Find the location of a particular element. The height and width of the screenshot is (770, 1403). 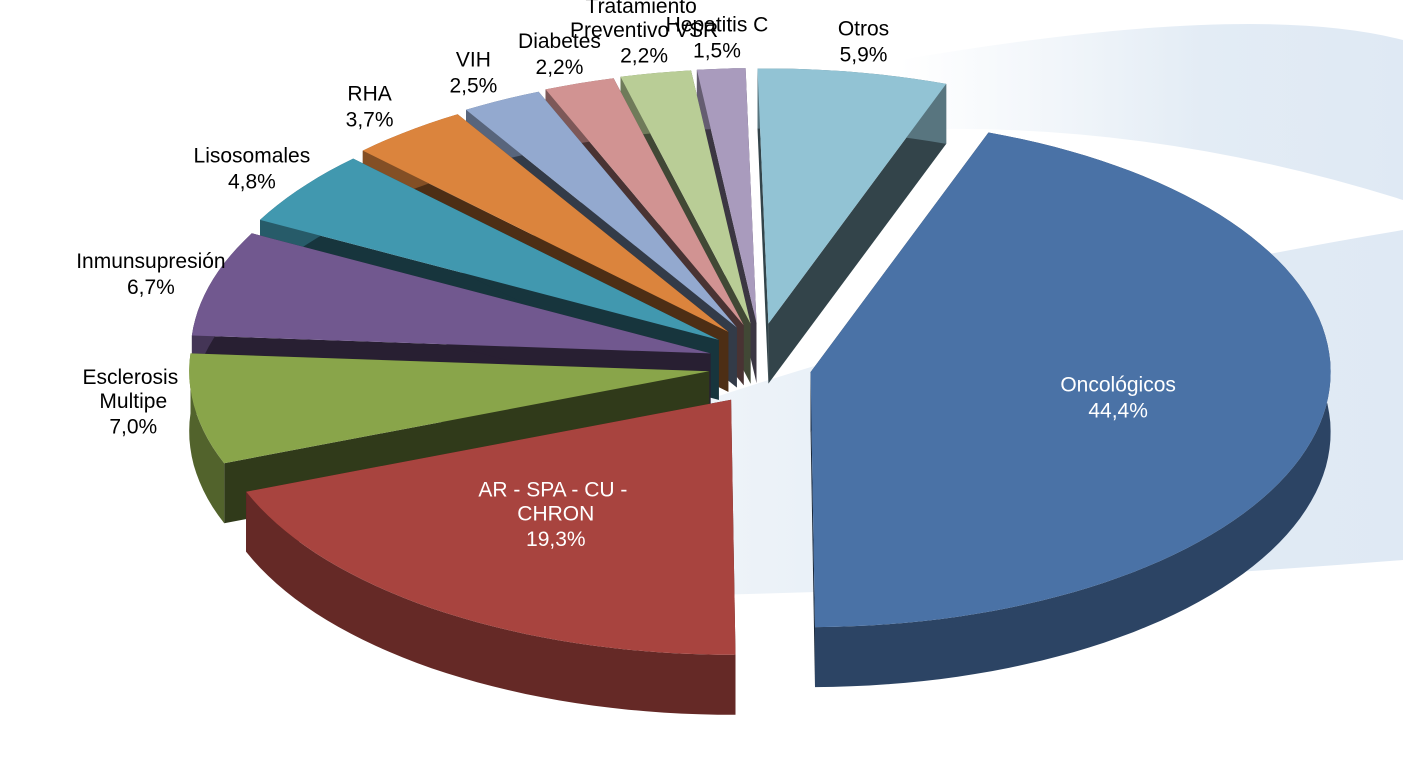

value-label: 7,0% is located at coordinates (133, 426).